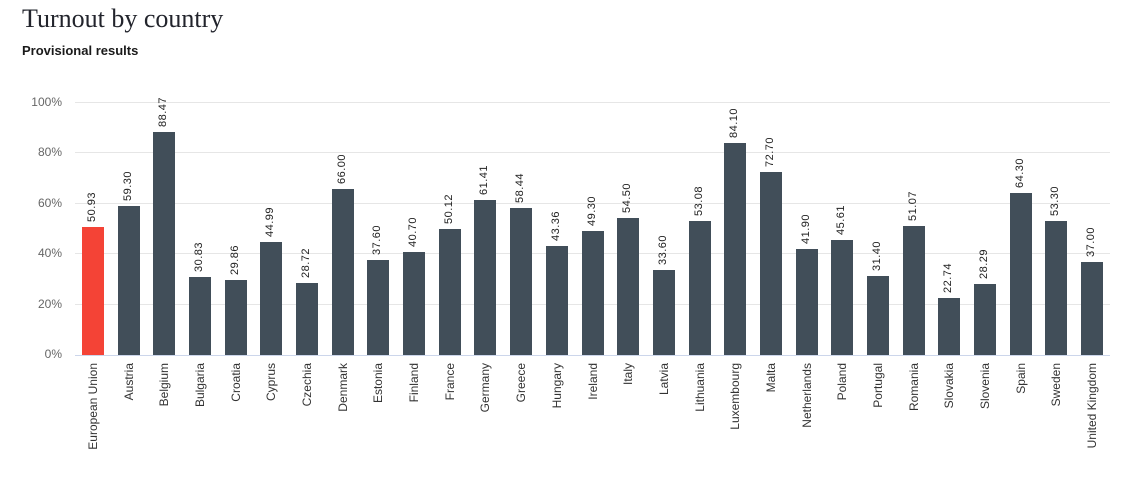 The height and width of the screenshot is (481, 1128). Describe the element at coordinates (592, 381) in the screenshot. I see `x-axis-label: Ireland` at that location.